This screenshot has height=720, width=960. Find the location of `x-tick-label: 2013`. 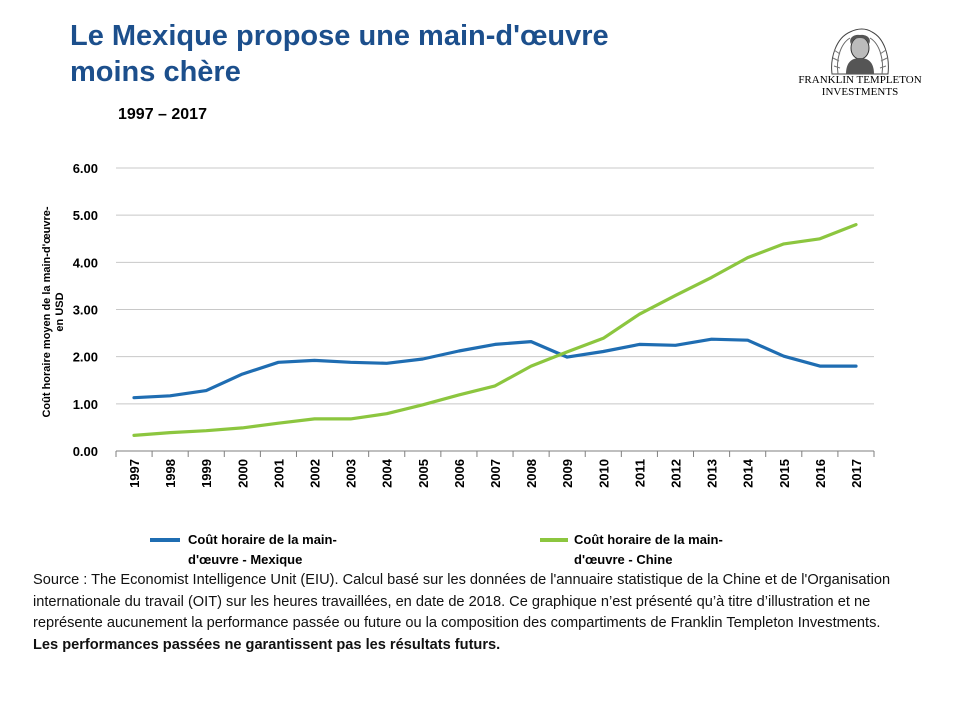

x-tick-label: 2013 is located at coordinates (712, 473).